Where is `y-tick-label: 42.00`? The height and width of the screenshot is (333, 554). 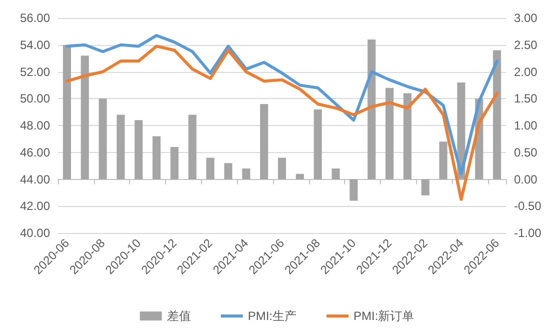
y-tick-label: 42.00 is located at coordinates (35, 206).